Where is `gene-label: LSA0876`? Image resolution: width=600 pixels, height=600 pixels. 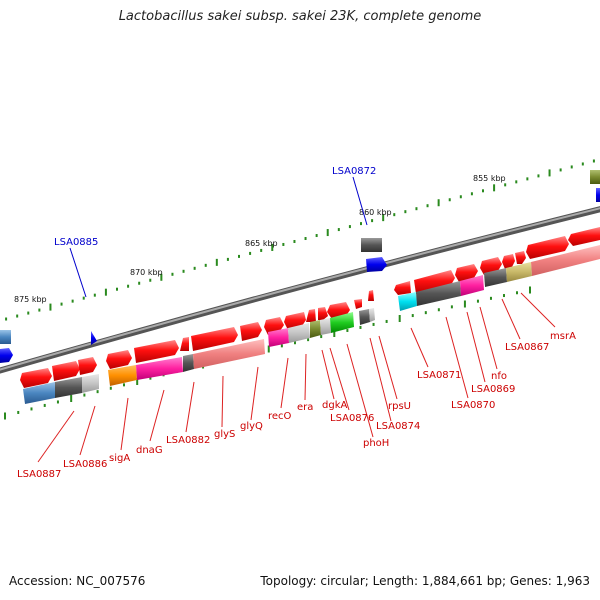 gene-label: LSA0876 is located at coordinates (352, 418).